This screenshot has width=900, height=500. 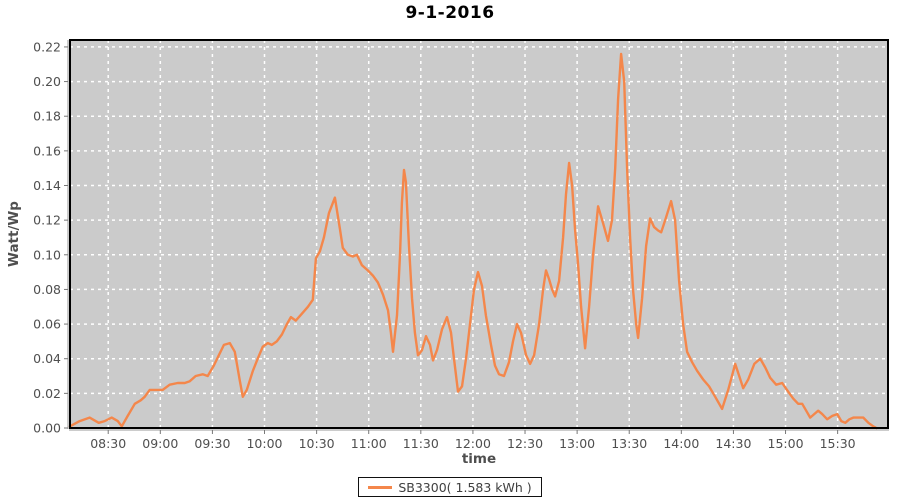 I want to click on y-tick-label: 0.08, so click(x=47, y=289).